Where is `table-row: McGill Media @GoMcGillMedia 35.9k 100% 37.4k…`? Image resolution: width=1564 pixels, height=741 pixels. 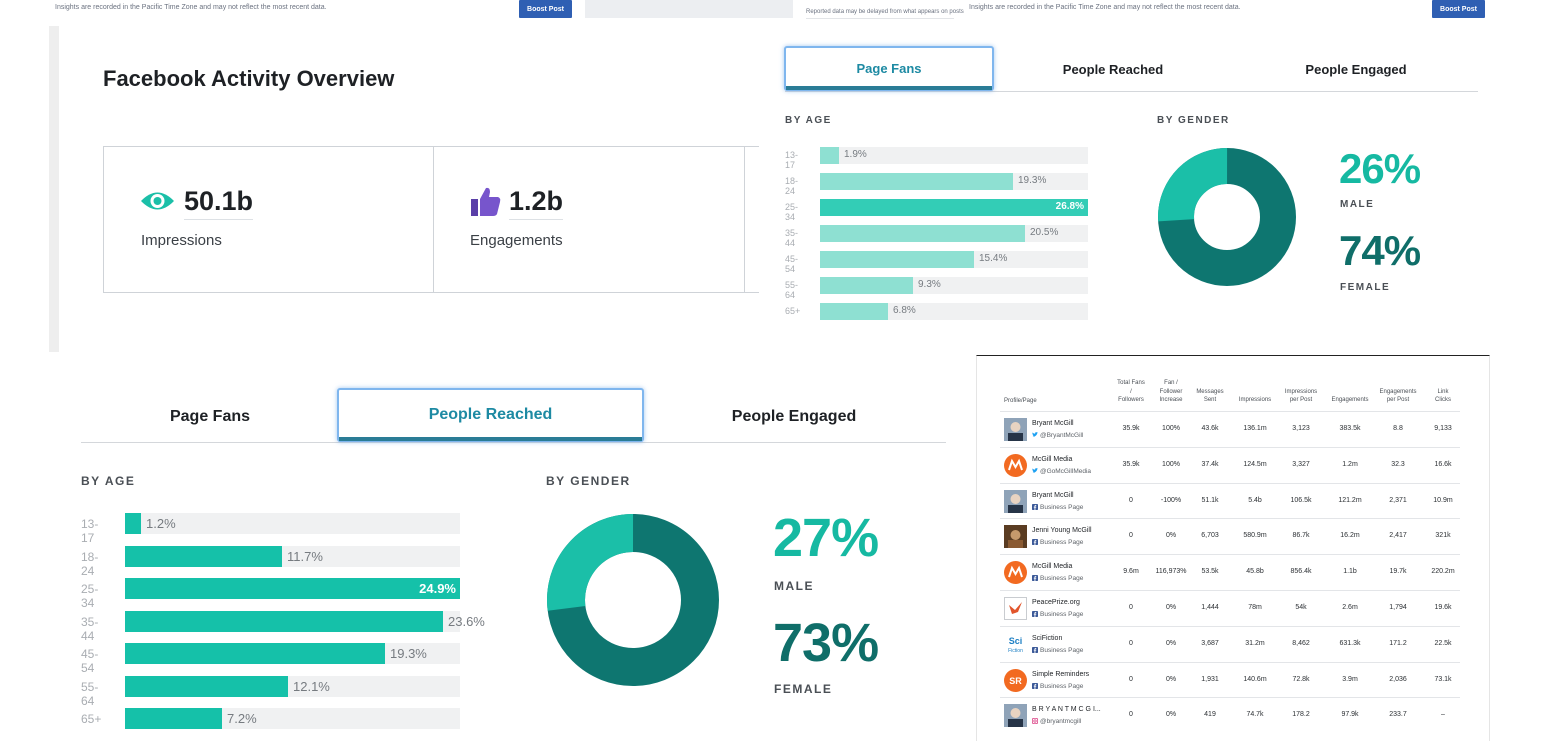 table-row: McGill Media @GoMcGillMedia 35.9k 100% 37.4k… is located at coordinates (1230, 464).